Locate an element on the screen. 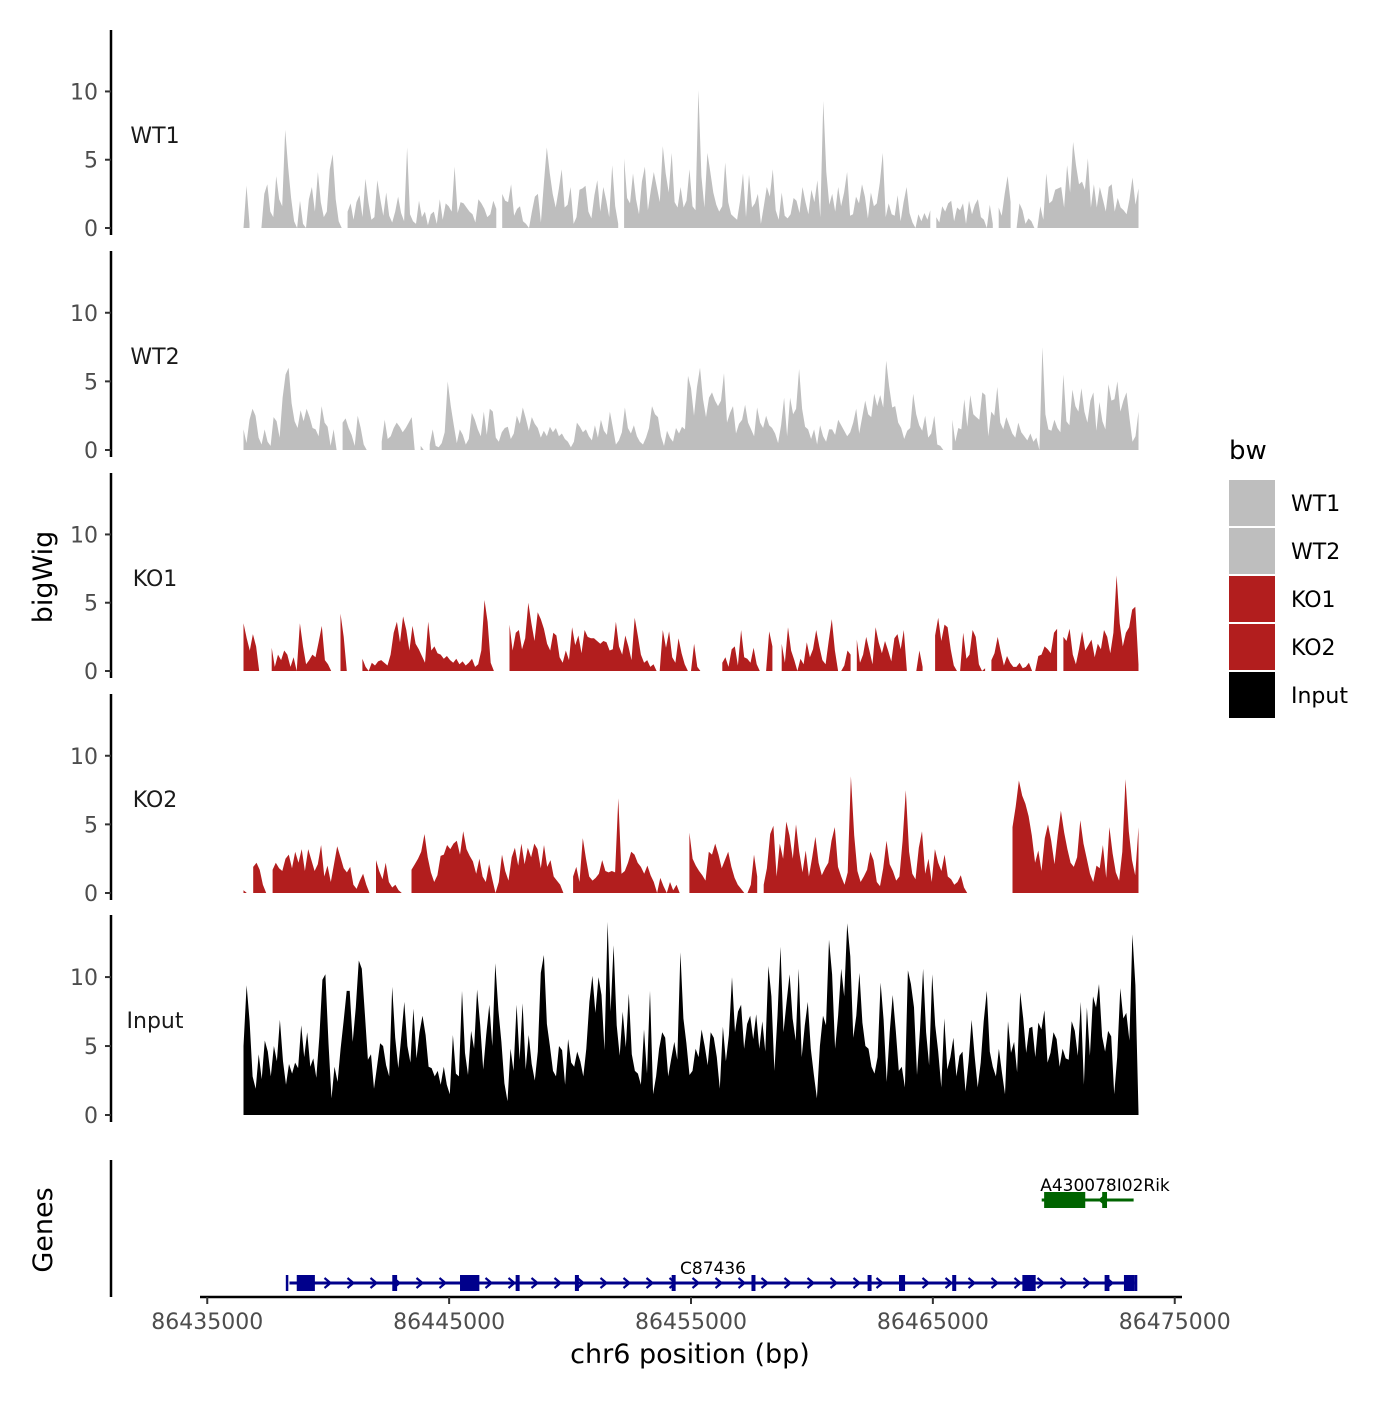 This screenshot has height=1404, width=1400. track-label-input: Input is located at coordinates (155, 1021).